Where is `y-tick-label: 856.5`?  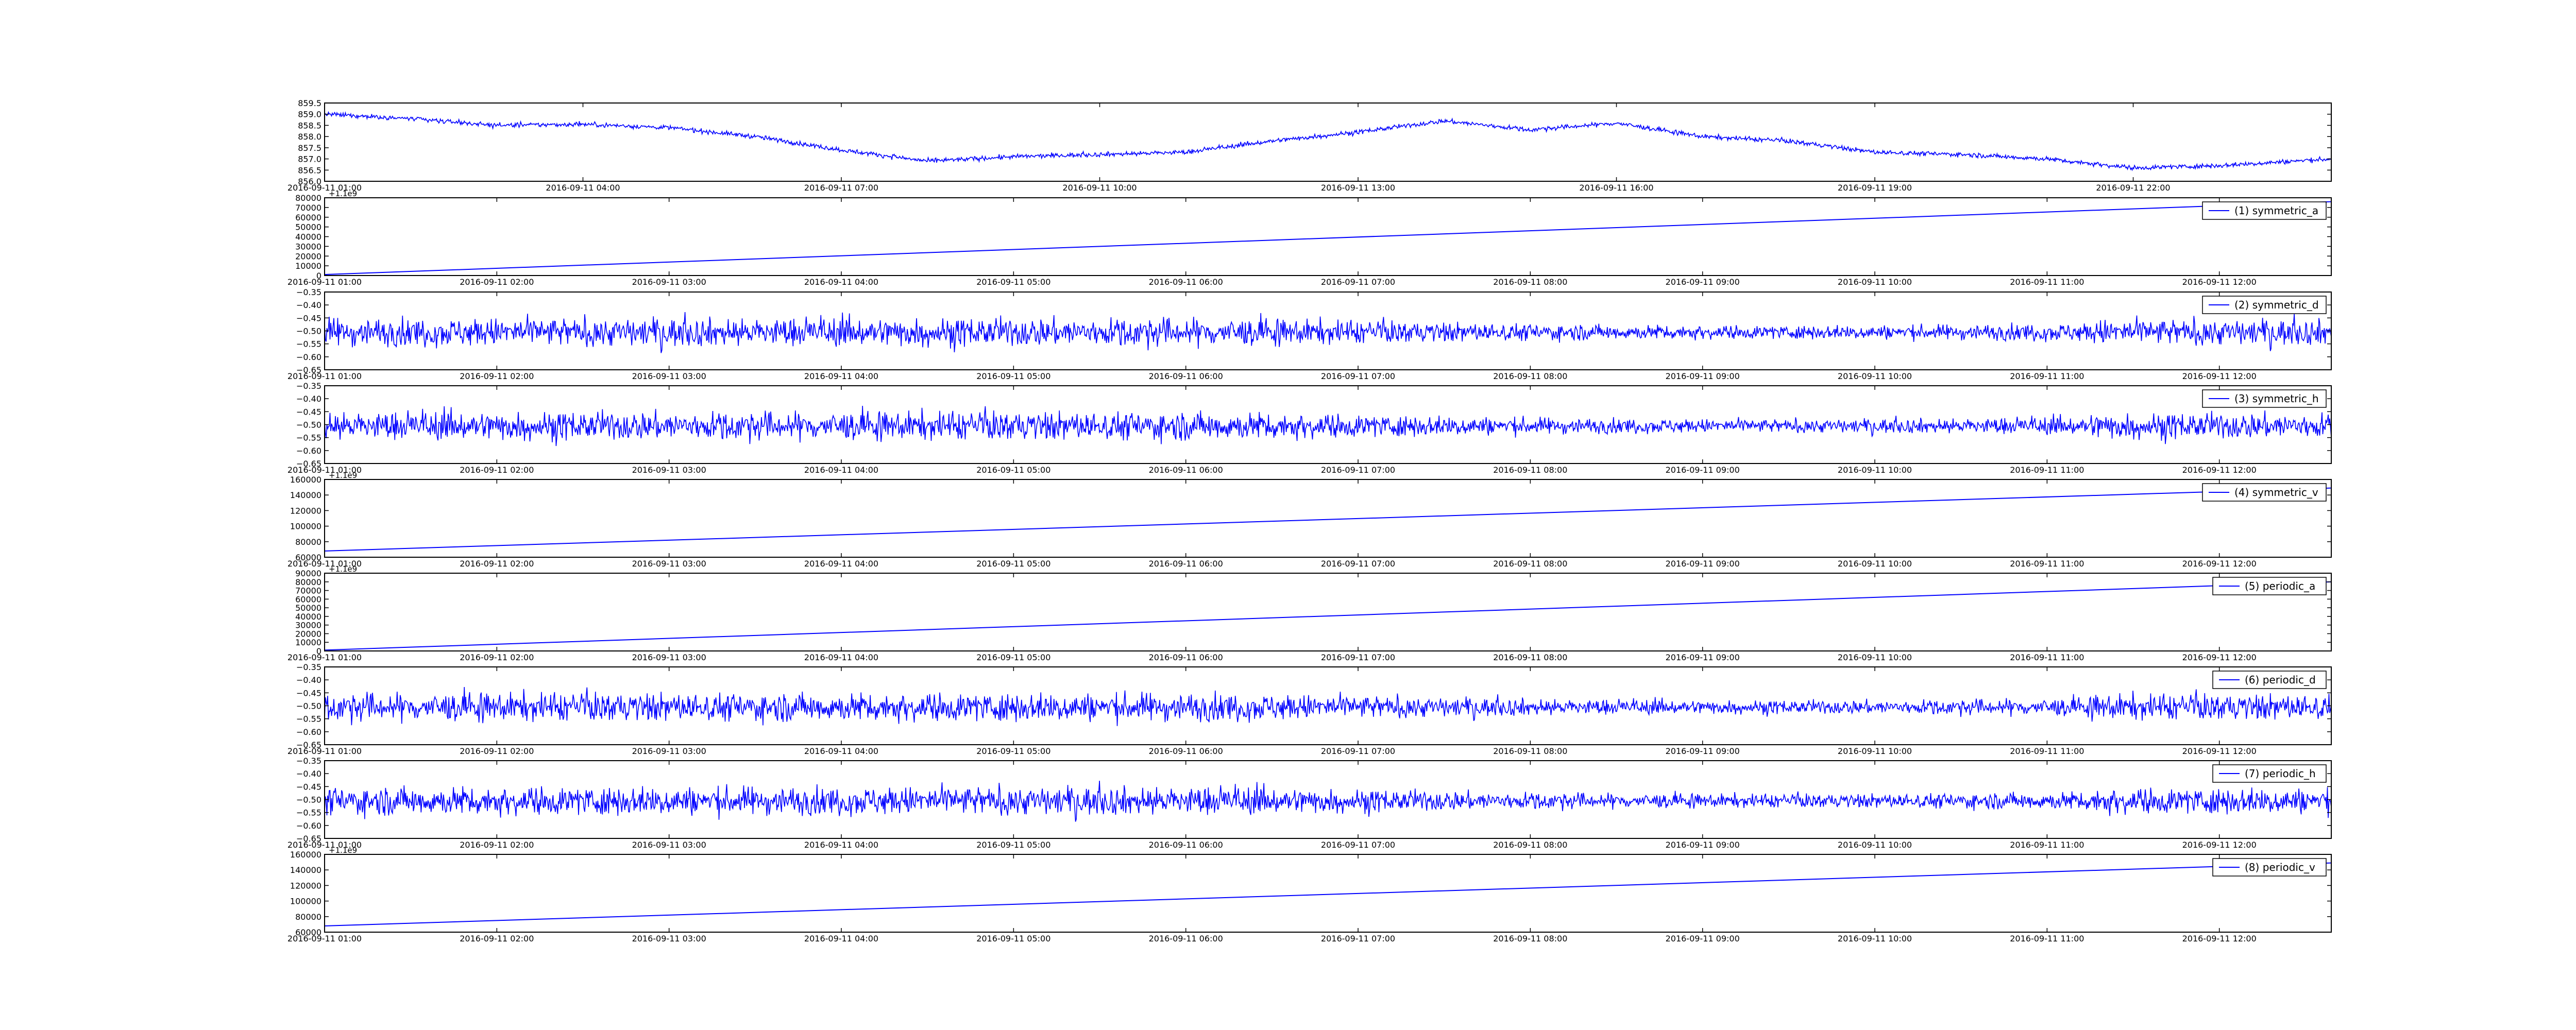 y-tick-label: 856.5 is located at coordinates (309, 170).